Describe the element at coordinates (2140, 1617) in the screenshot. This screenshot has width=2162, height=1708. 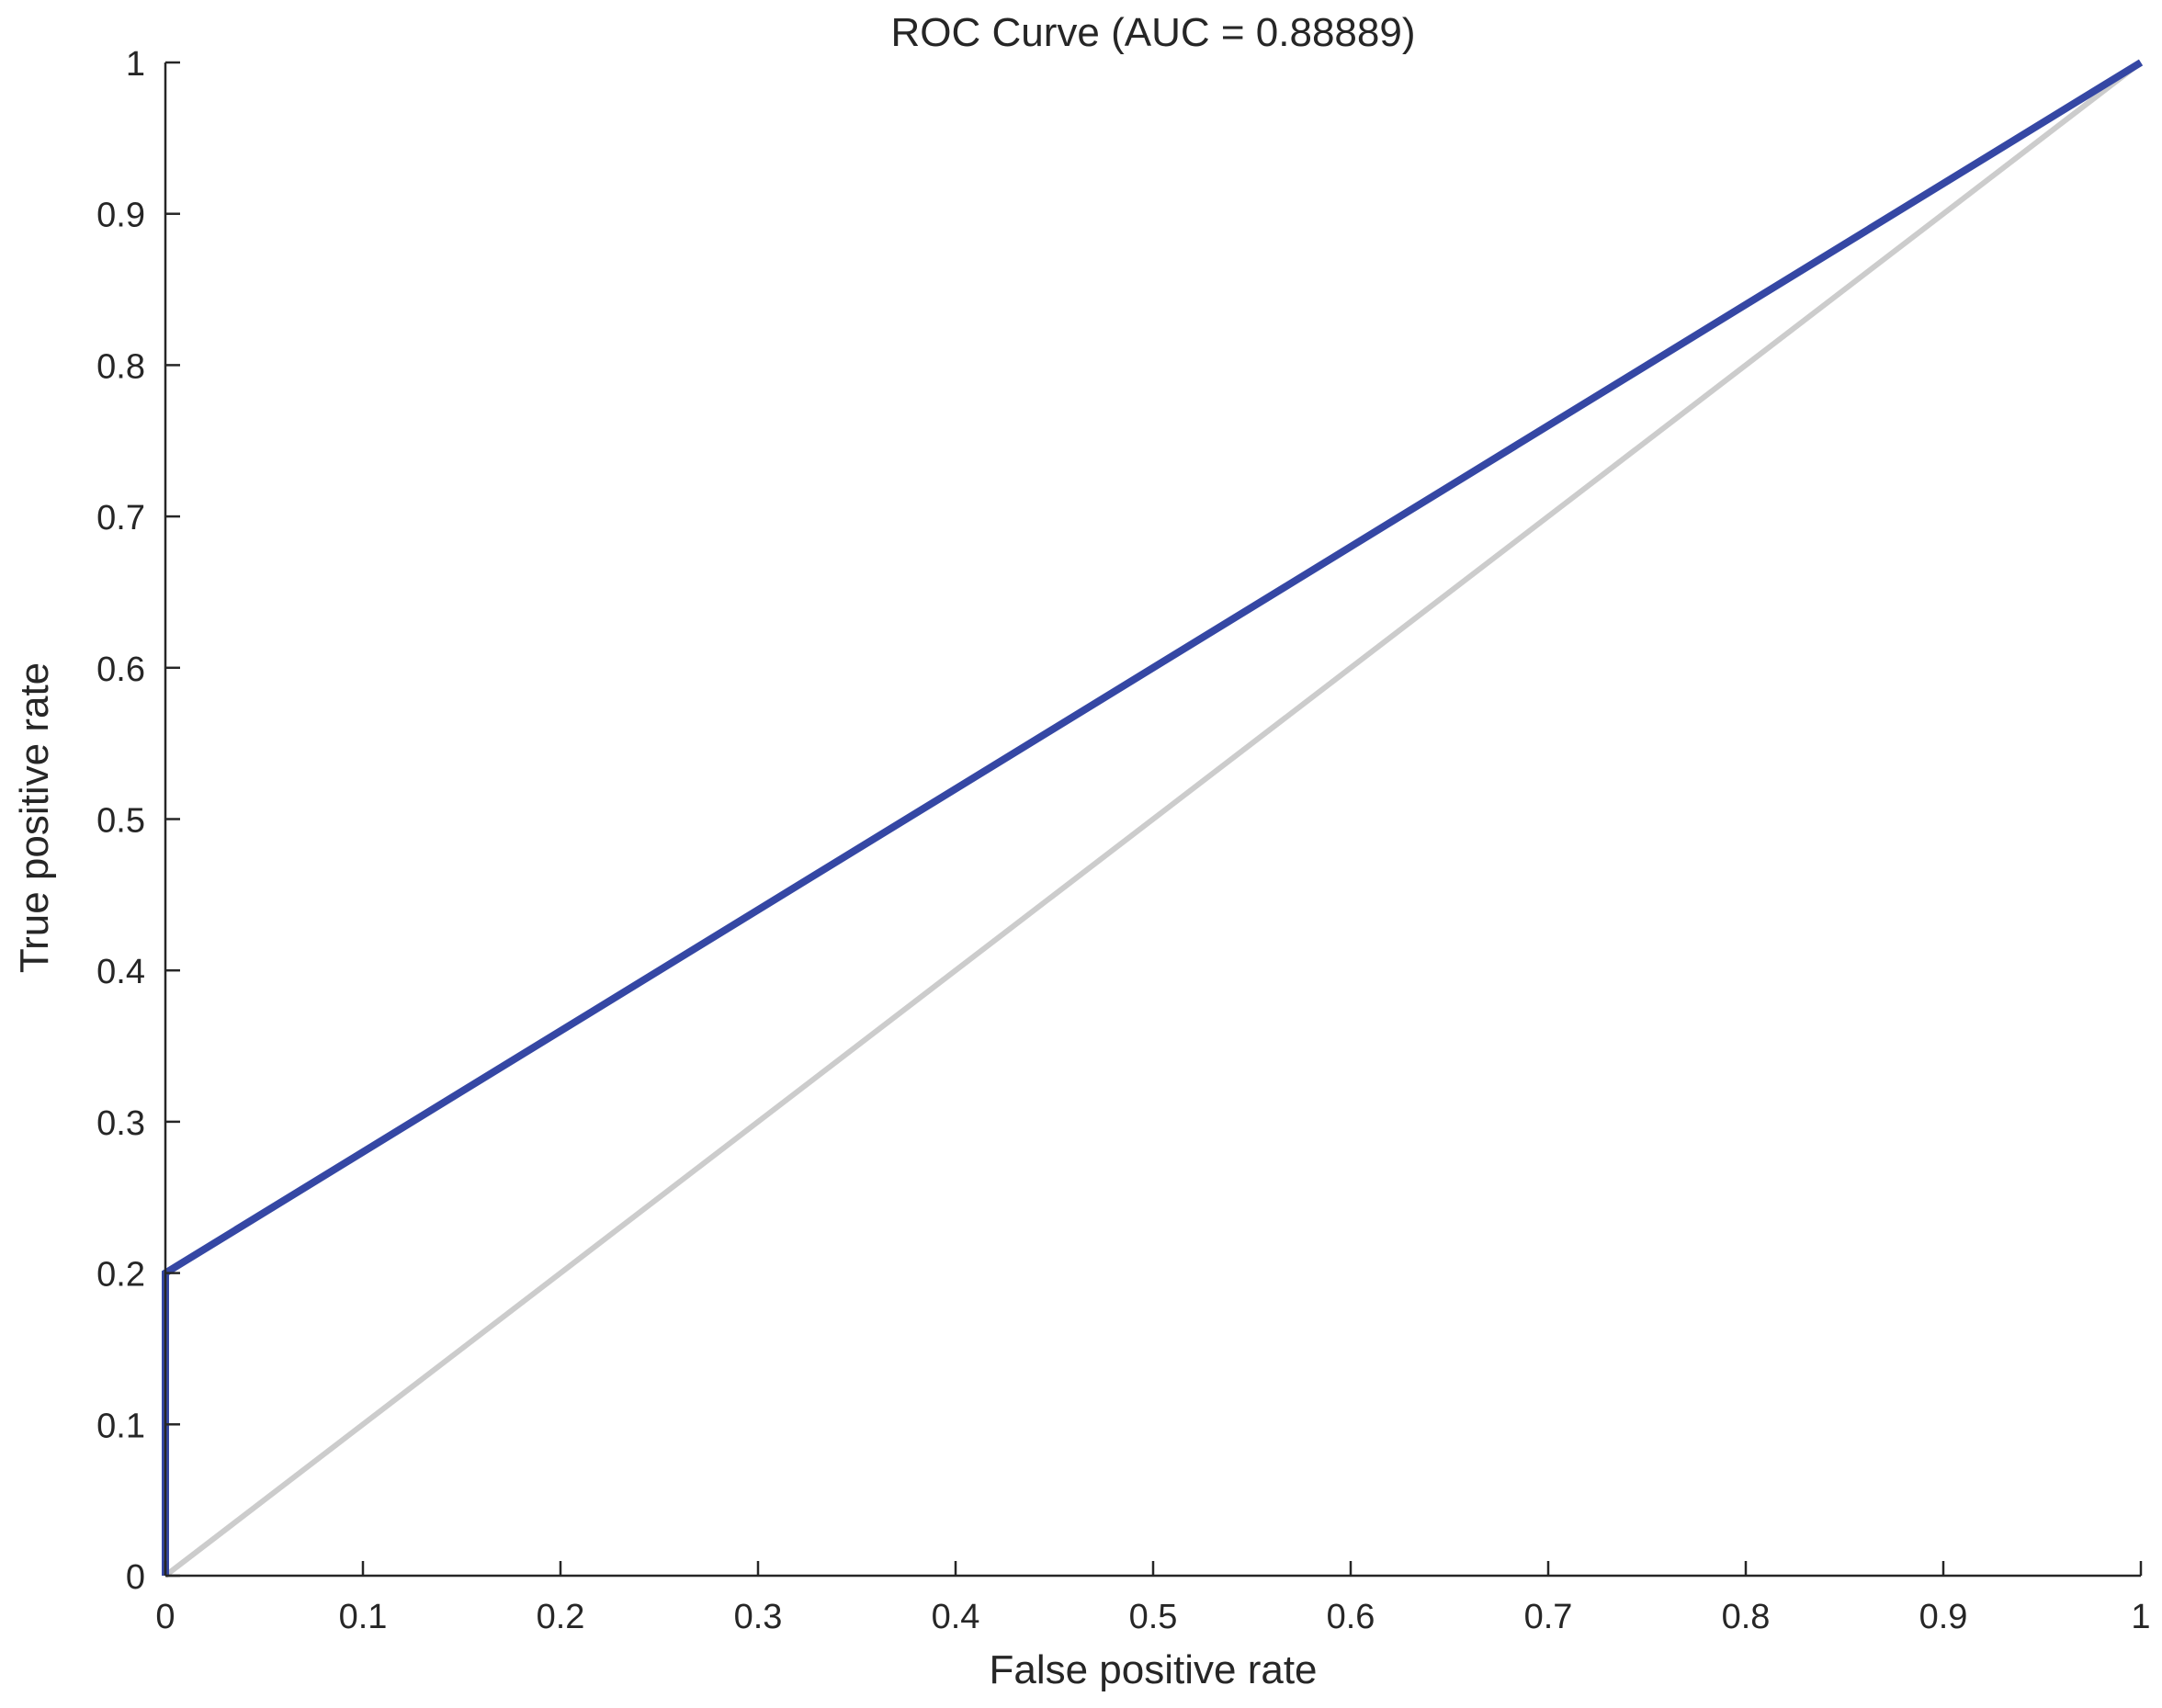
I see `x-tick-label: 1` at that location.